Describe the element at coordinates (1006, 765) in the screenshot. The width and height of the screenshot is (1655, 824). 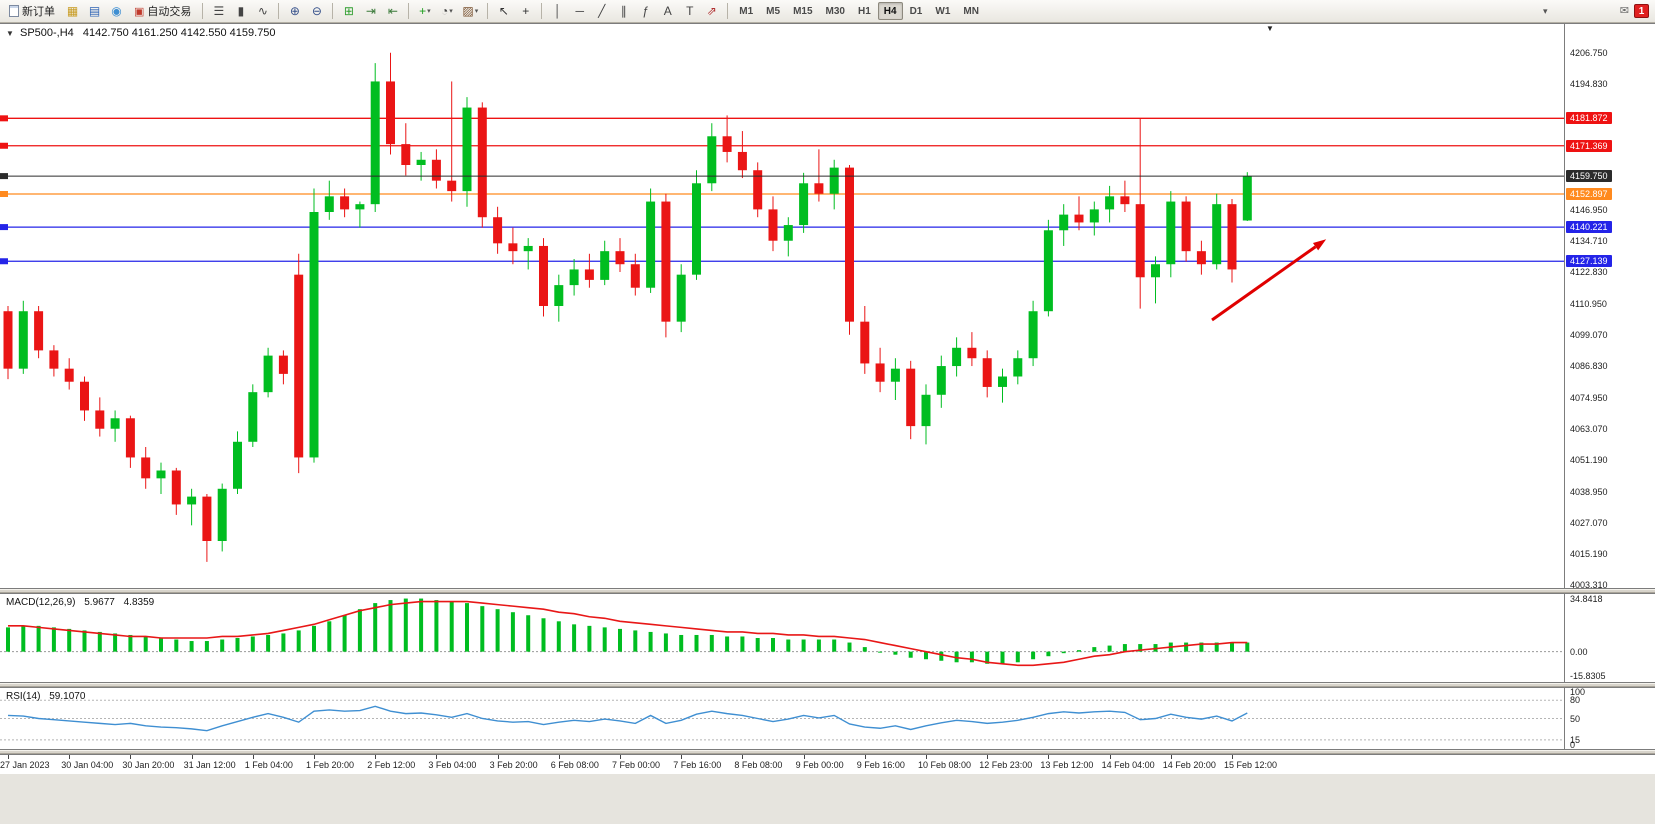
I see `time-axis-label: 12 Feb 23:00` at that location.